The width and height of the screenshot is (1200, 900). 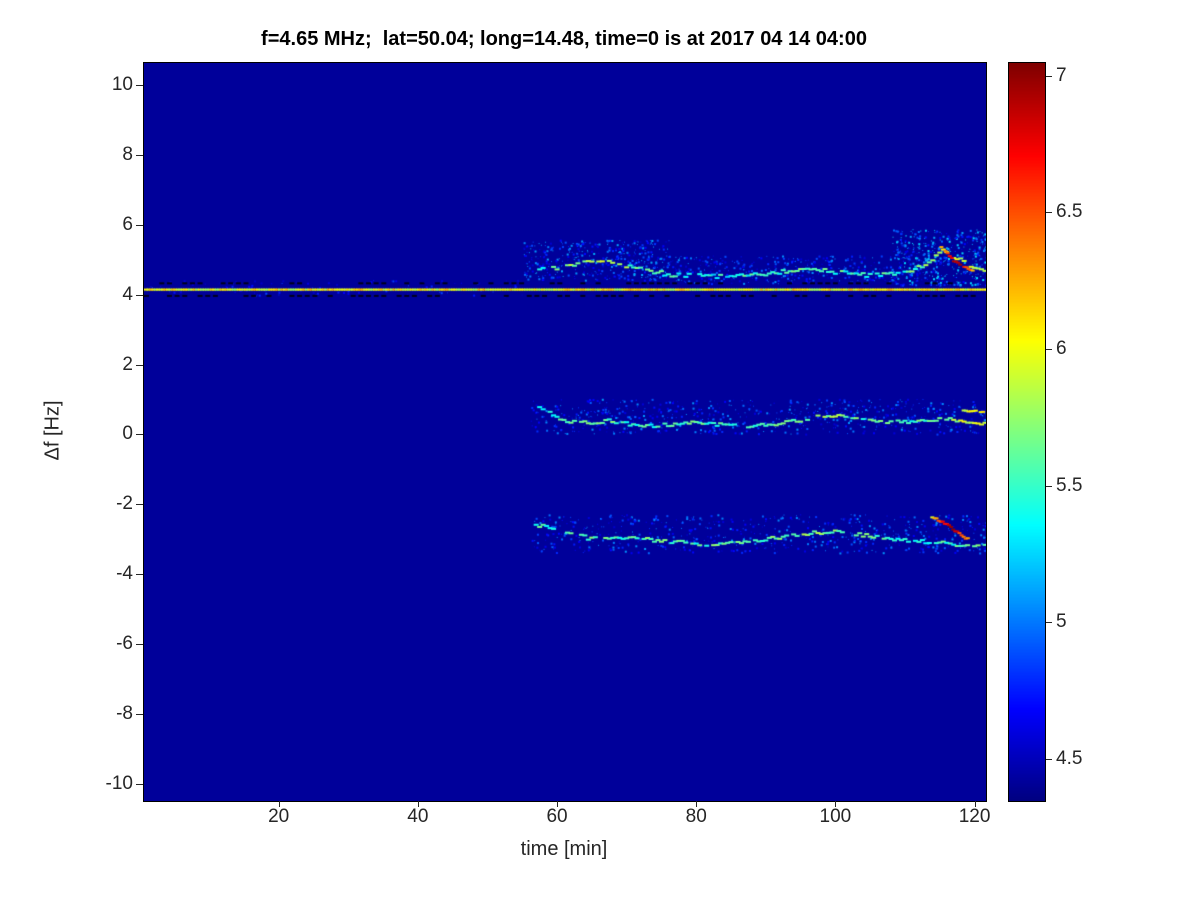 I want to click on y-tick-label: -8, so click(x=124, y=714).